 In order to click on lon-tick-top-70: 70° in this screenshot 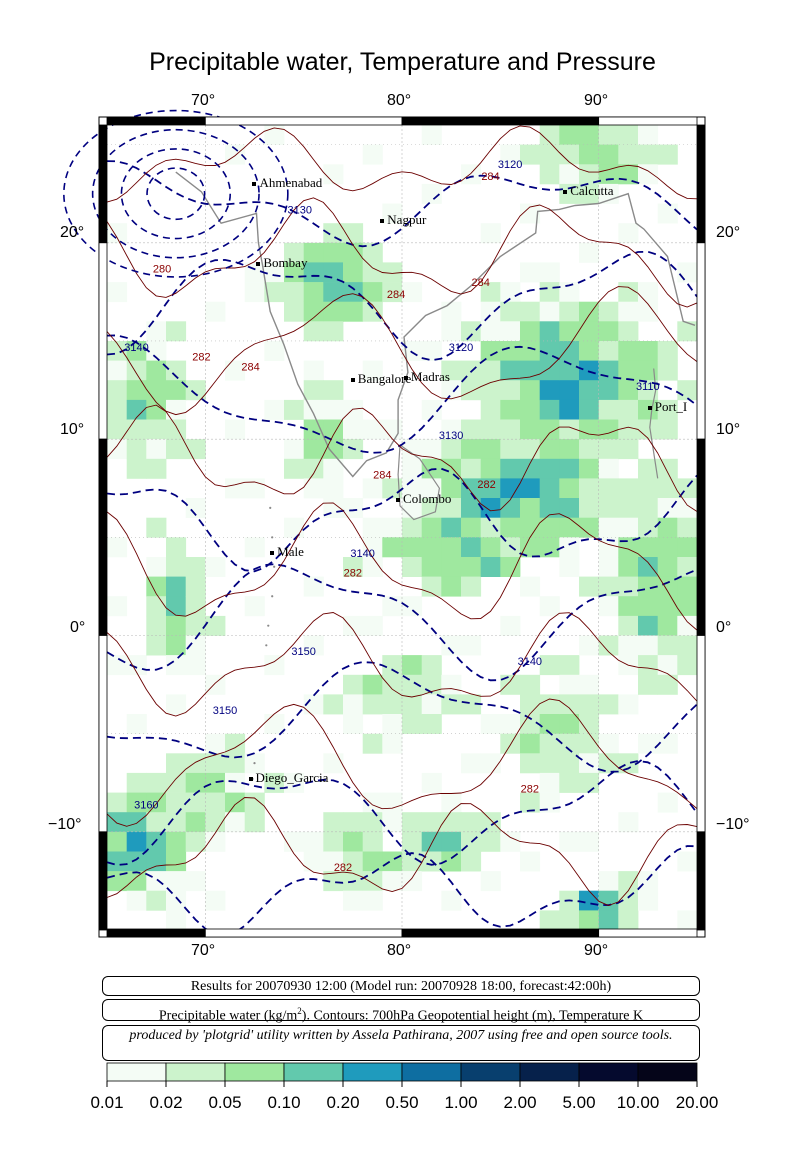, I will do `click(203, 100)`.